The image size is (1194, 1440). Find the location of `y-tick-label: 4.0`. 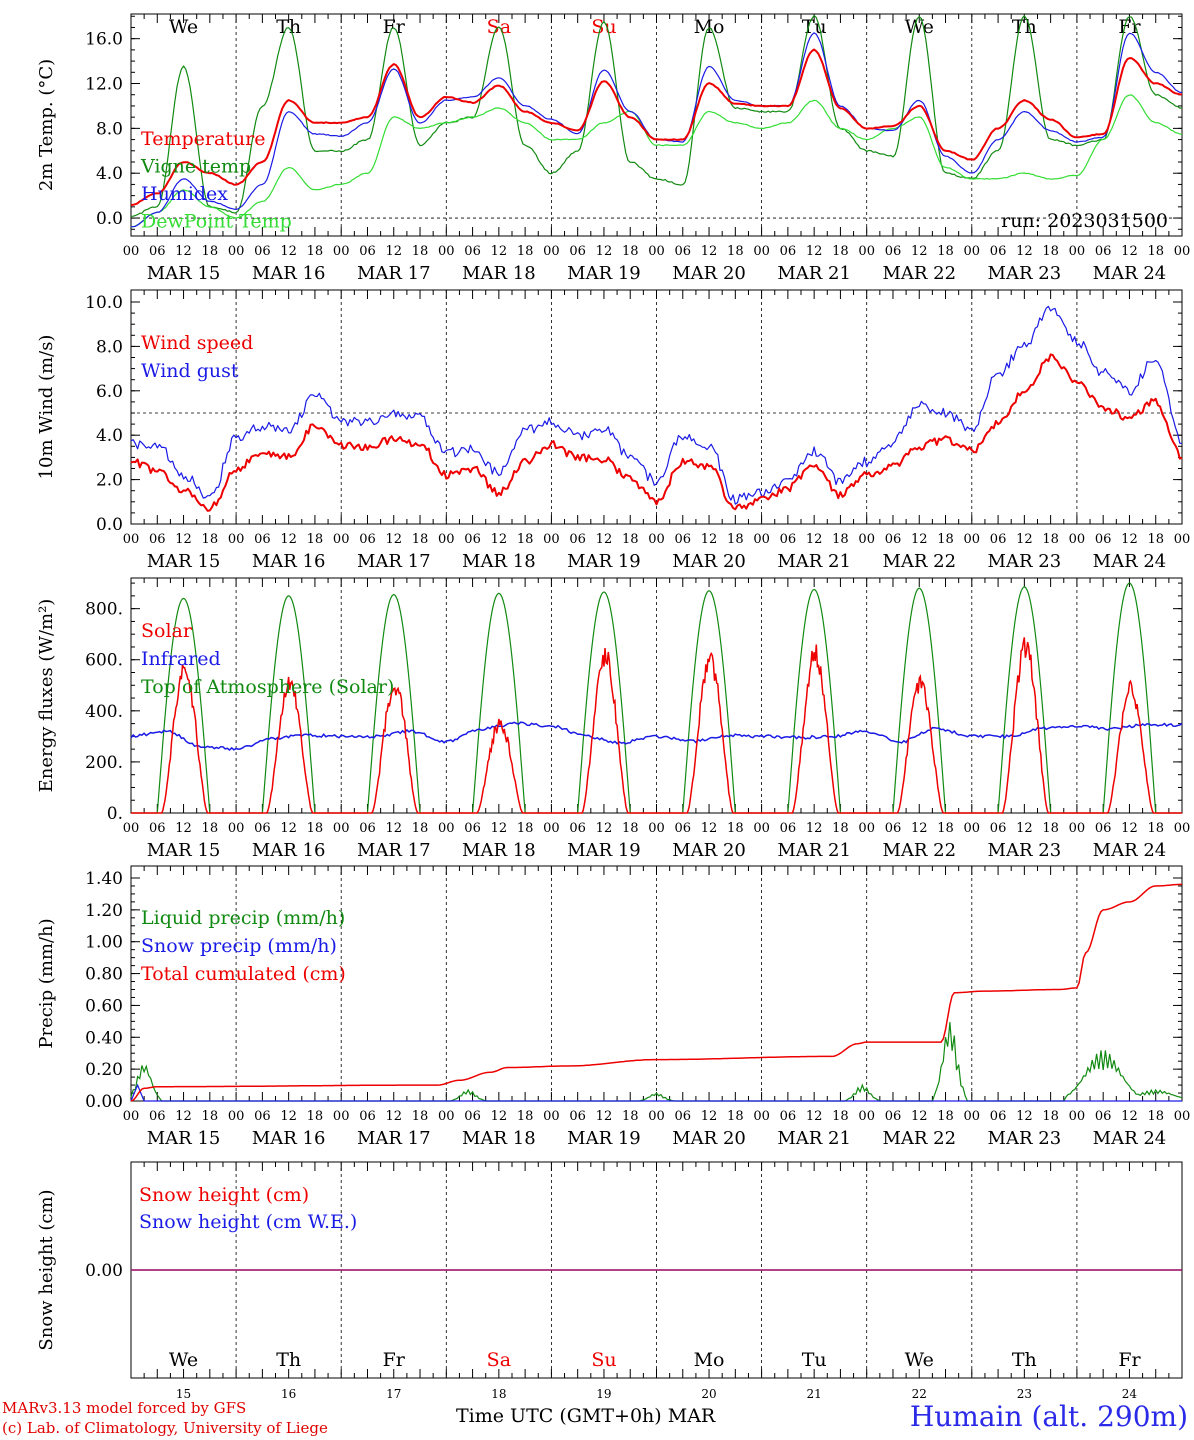

y-tick-label: 4.0 is located at coordinates (109, 174).